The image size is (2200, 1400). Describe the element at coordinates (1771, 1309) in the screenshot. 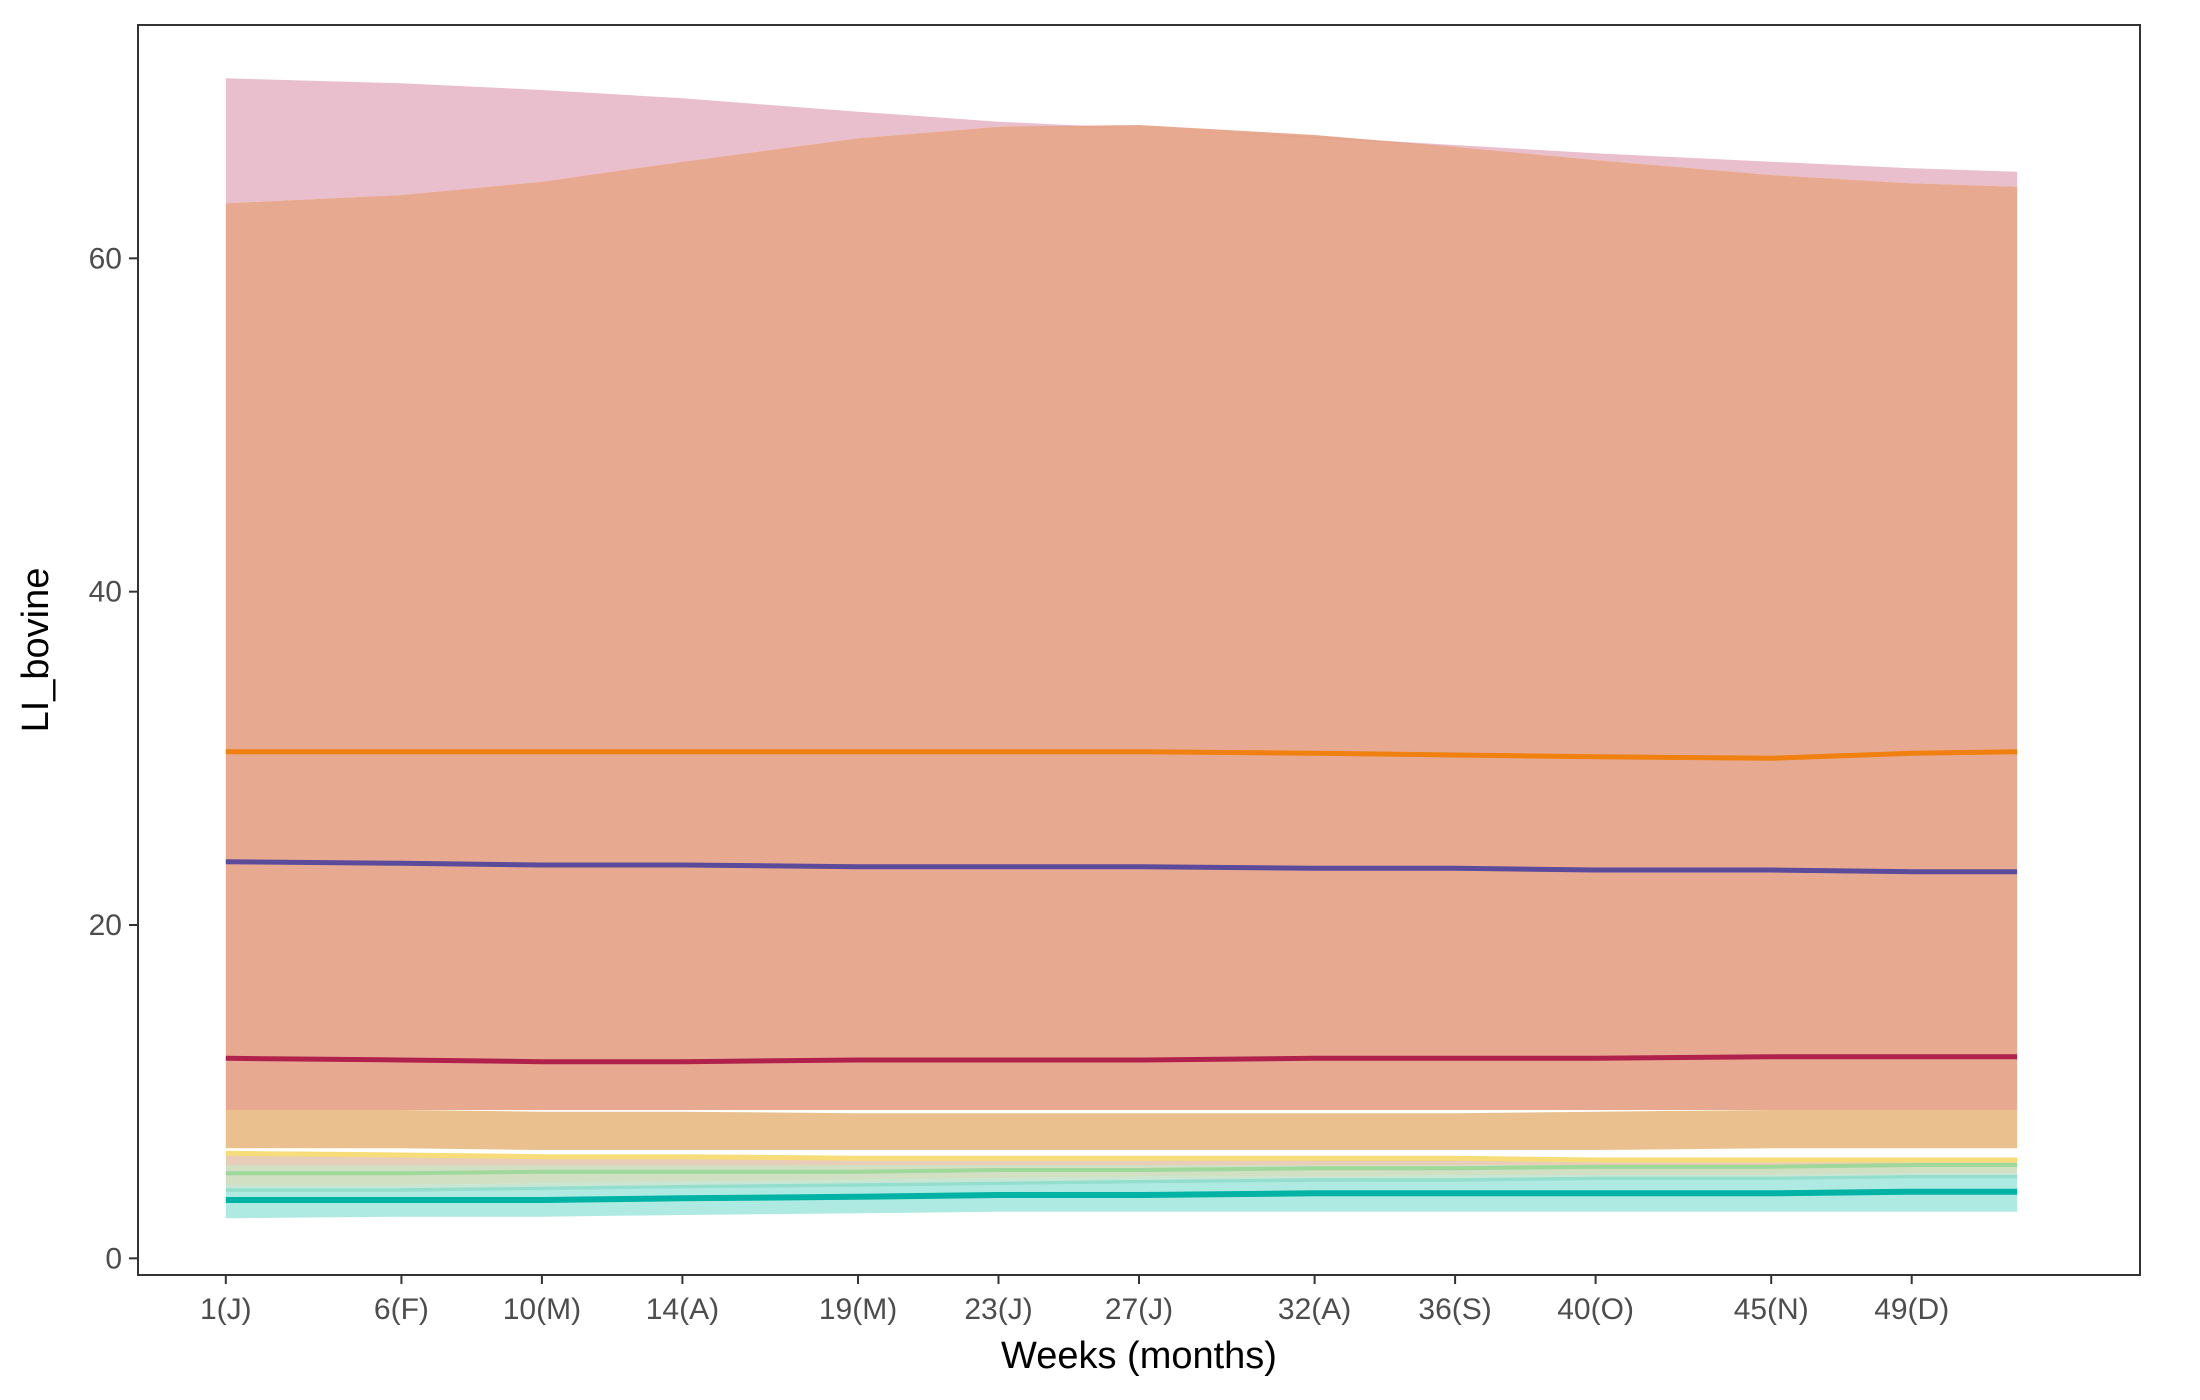

I see `x-tick-label: 45(N)` at that location.